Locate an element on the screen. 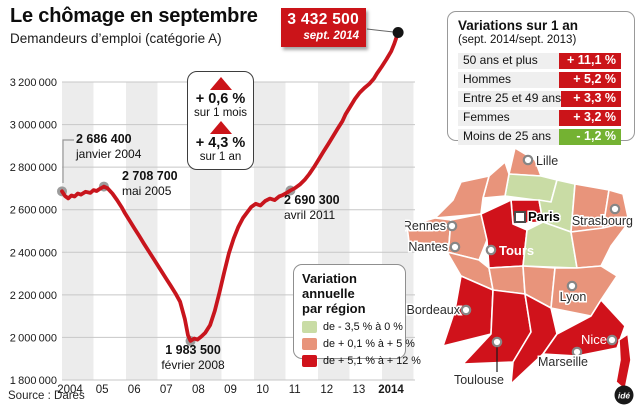  y-axis-tick-label: 2 000 000 is located at coordinates (33, 338).